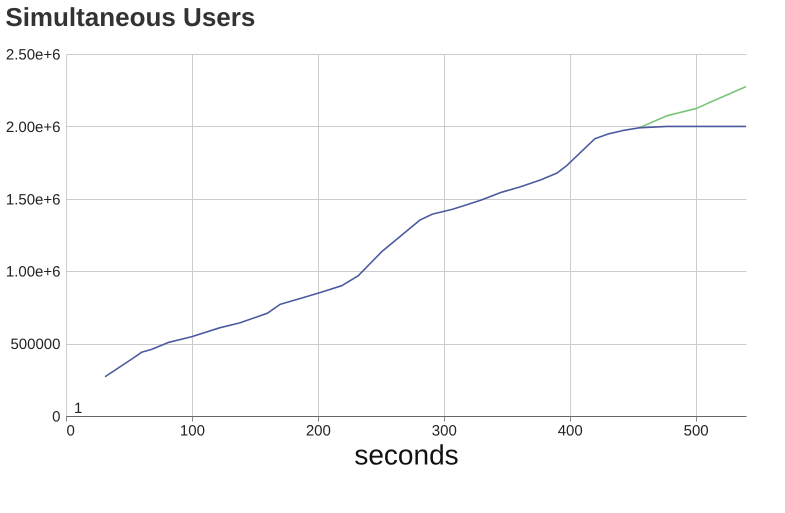 This screenshot has width=785, height=513. What do you see at coordinates (130, 17) in the screenshot?
I see `chart-title: Simultaneous Users` at bounding box center [130, 17].